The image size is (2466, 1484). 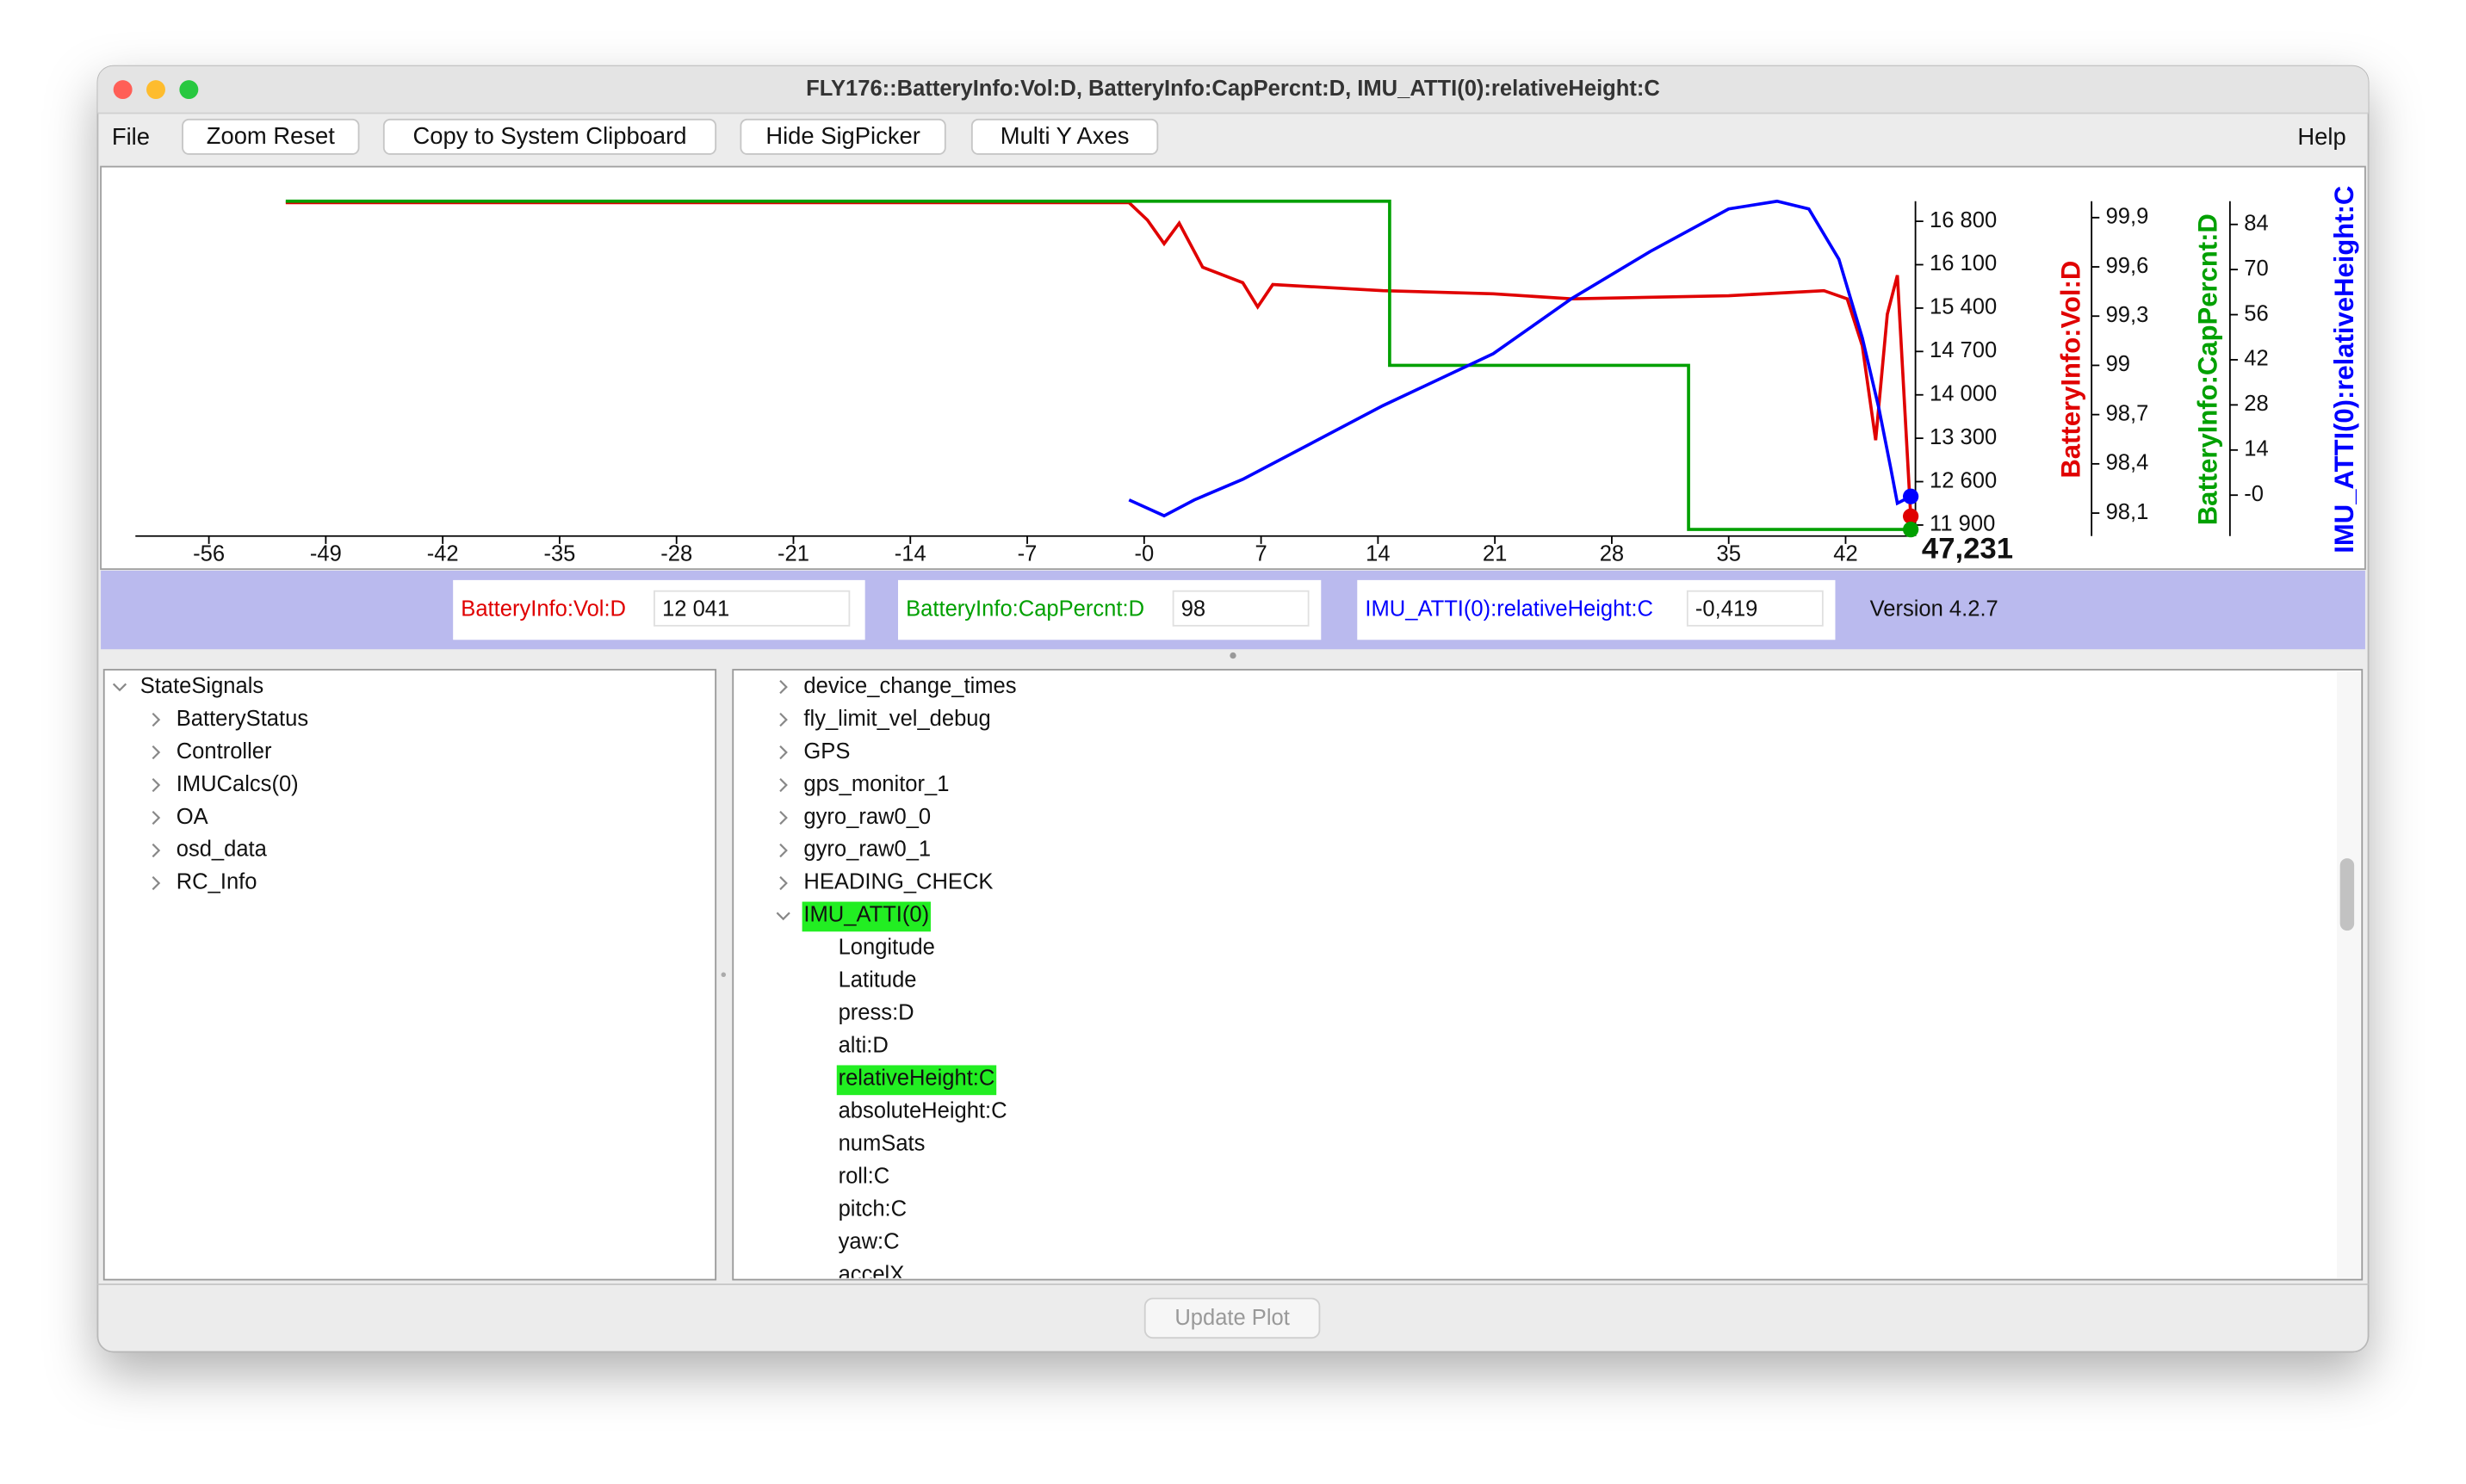 What do you see at coordinates (1964, 263) in the screenshot?
I see `y-tick-label: 16 100` at bounding box center [1964, 263].